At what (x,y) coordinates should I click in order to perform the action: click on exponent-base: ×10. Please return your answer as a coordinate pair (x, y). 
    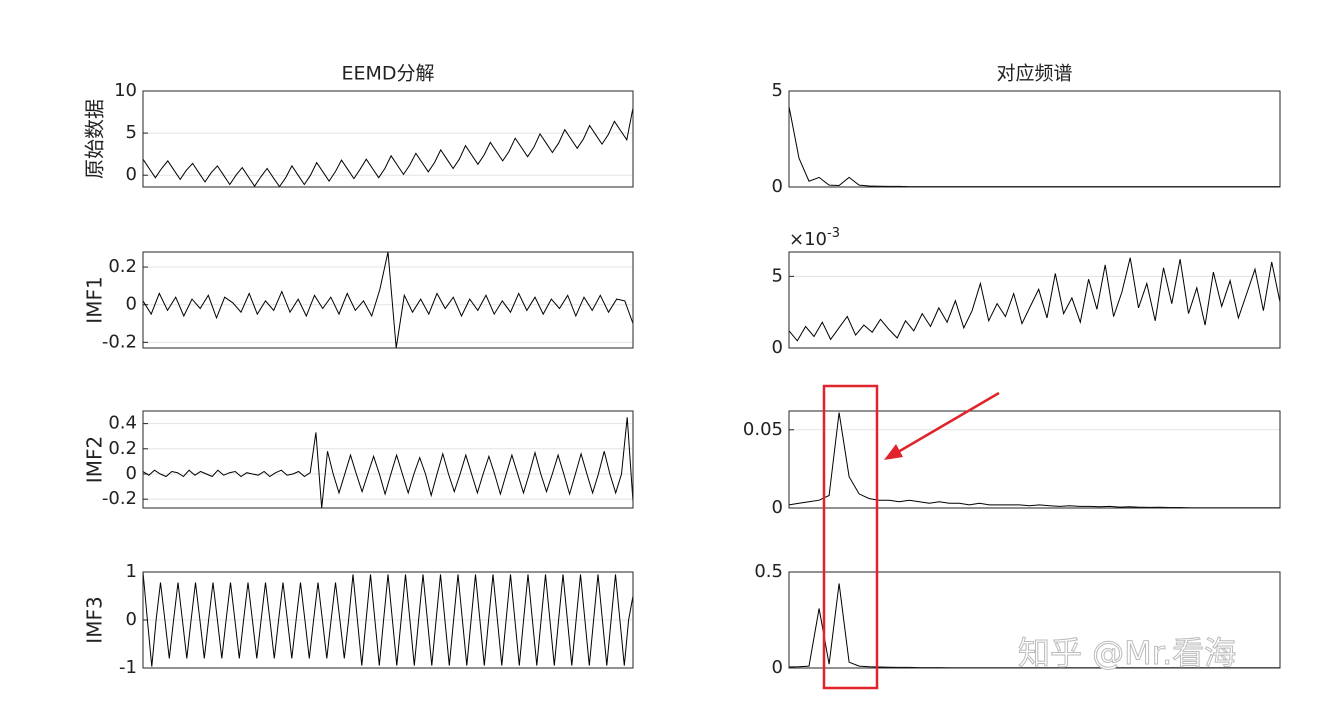
    Looking at the image, I should click on (808, 239).